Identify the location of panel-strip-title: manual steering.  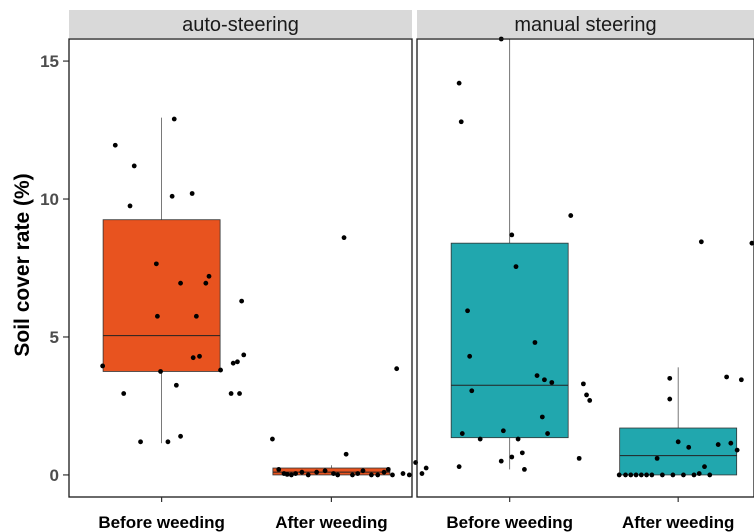
(585, 25).